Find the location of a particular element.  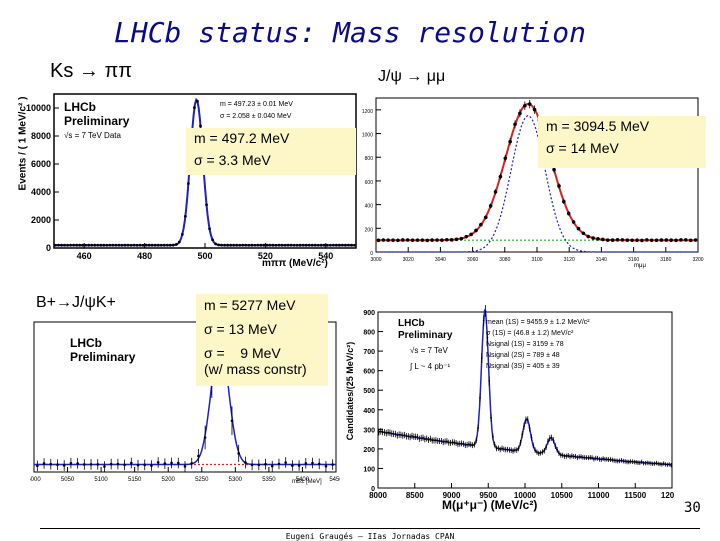

ks-sigma-value: σ = 3.3 MeV is located at coordinates (232, 160).